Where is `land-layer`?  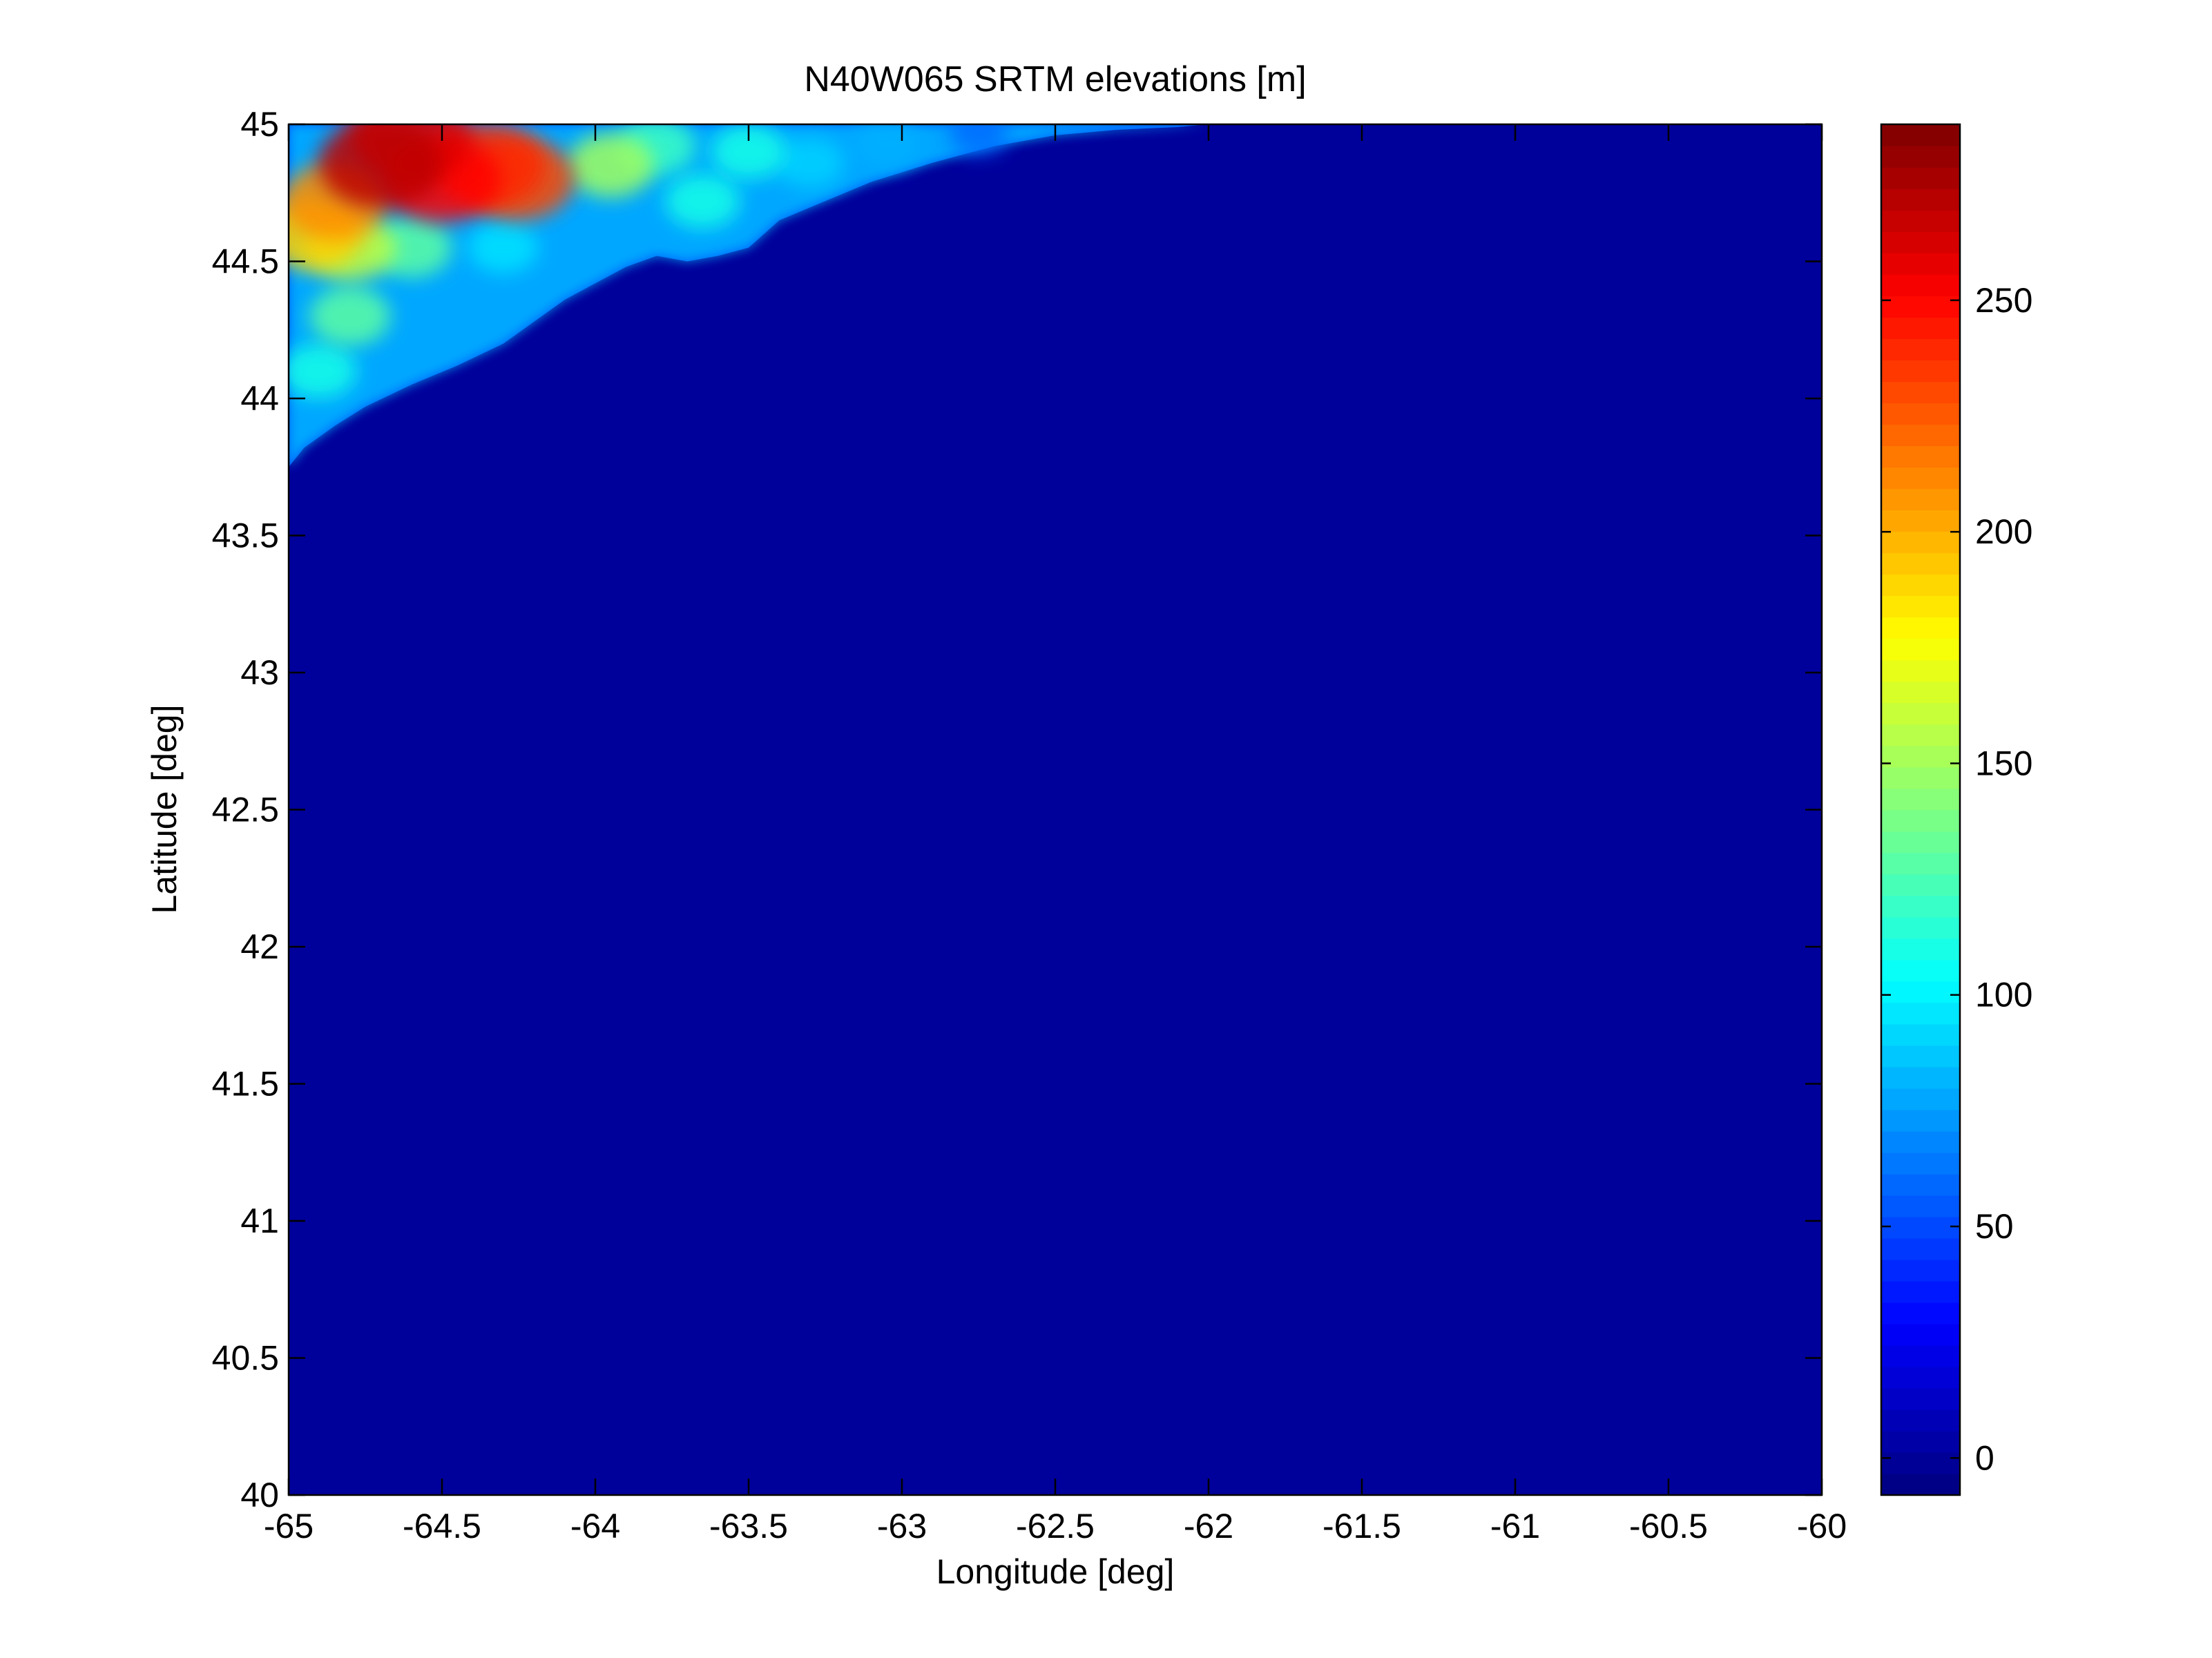 land-layer is located at coordinates (749, 295).